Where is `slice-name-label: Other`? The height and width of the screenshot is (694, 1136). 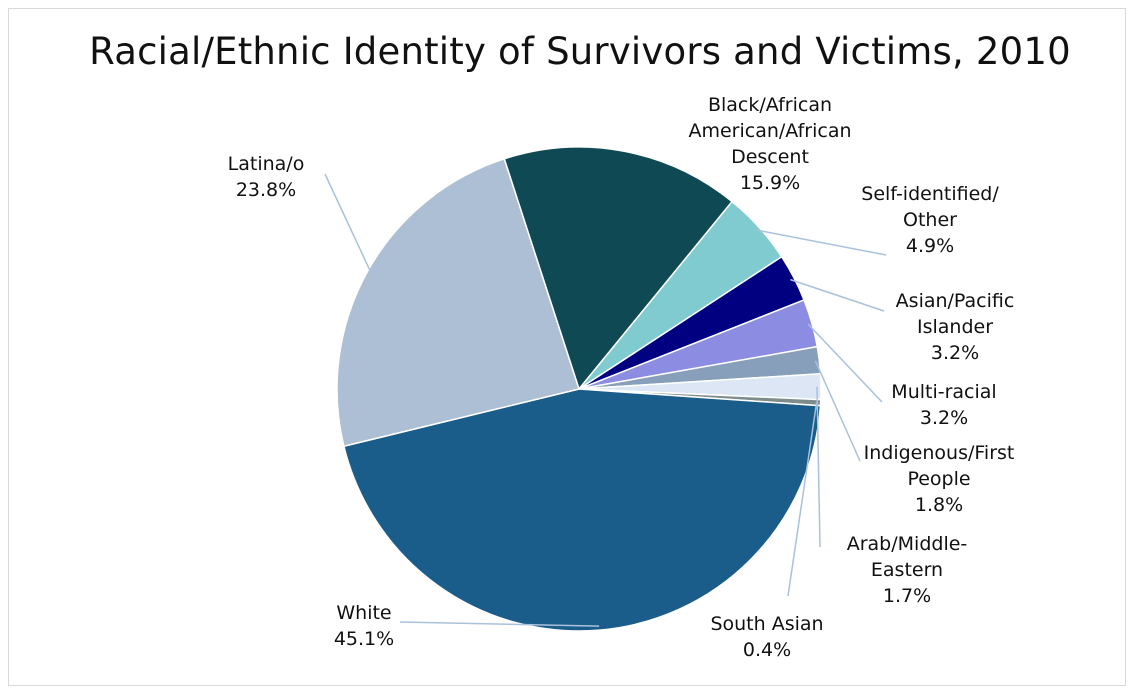
slice-name-label: Other is located at coordinates (930, 220).